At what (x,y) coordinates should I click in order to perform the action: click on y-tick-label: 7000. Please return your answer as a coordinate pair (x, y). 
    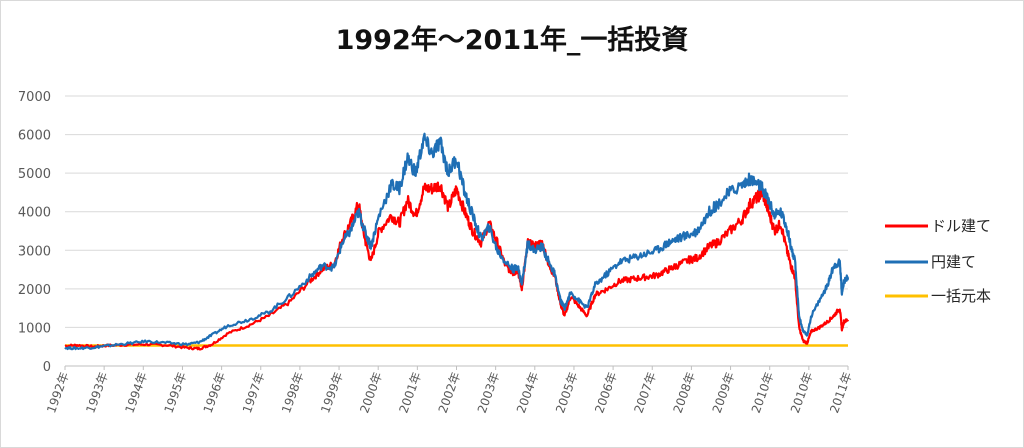
    Looking at the image, I should click on (34, 97).